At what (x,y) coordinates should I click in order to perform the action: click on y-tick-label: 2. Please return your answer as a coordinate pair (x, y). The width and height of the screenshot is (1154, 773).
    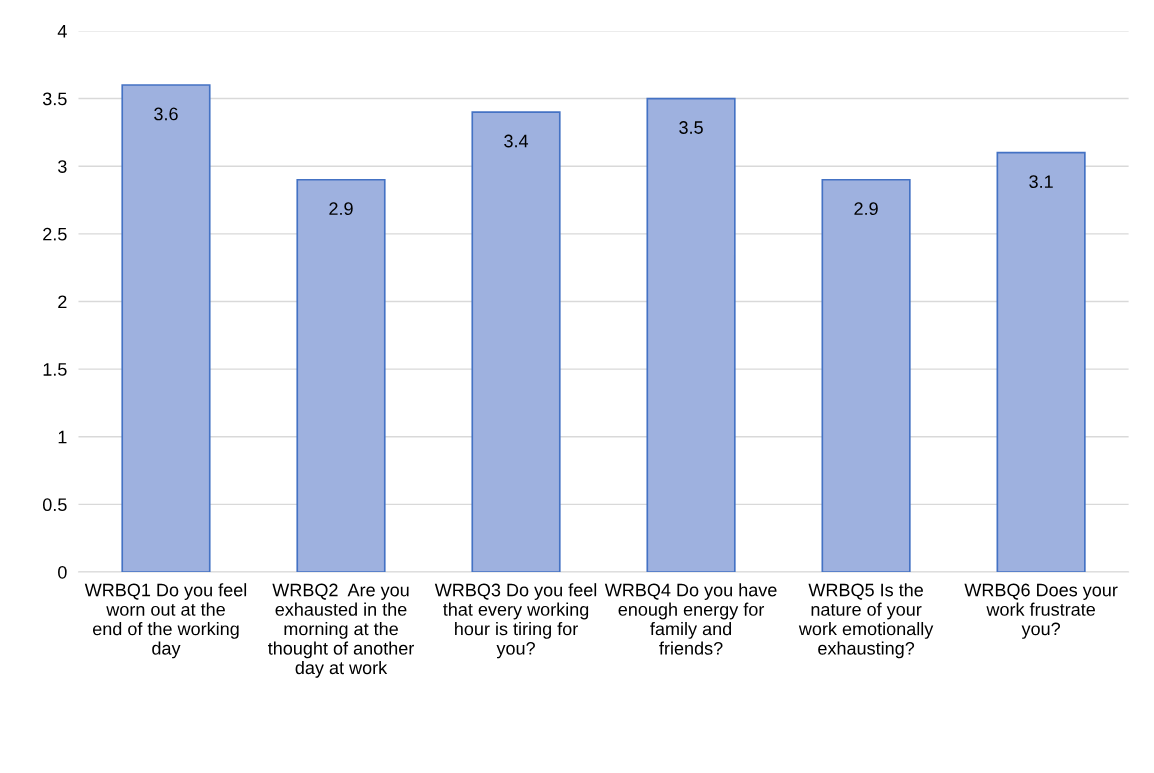
    Looking at the image, I should click on (62, 302).